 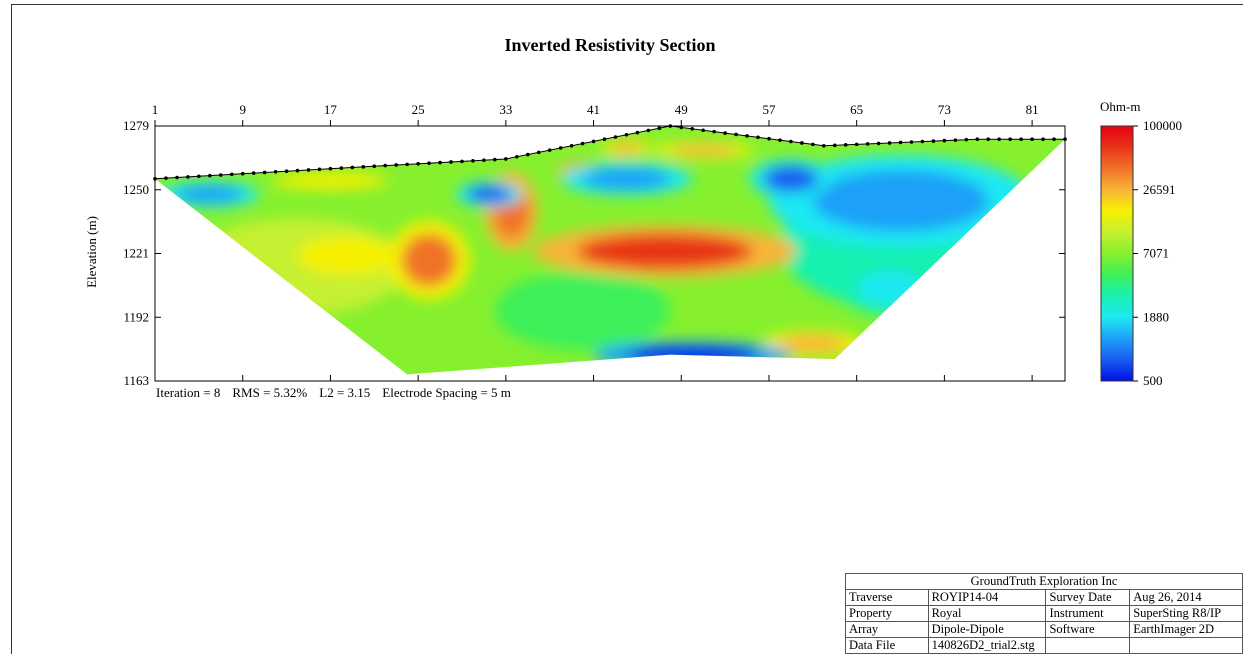 I want to click on y-tick-labels: 1279 1250 1221 1192 1163, so click(x=136, y=253).